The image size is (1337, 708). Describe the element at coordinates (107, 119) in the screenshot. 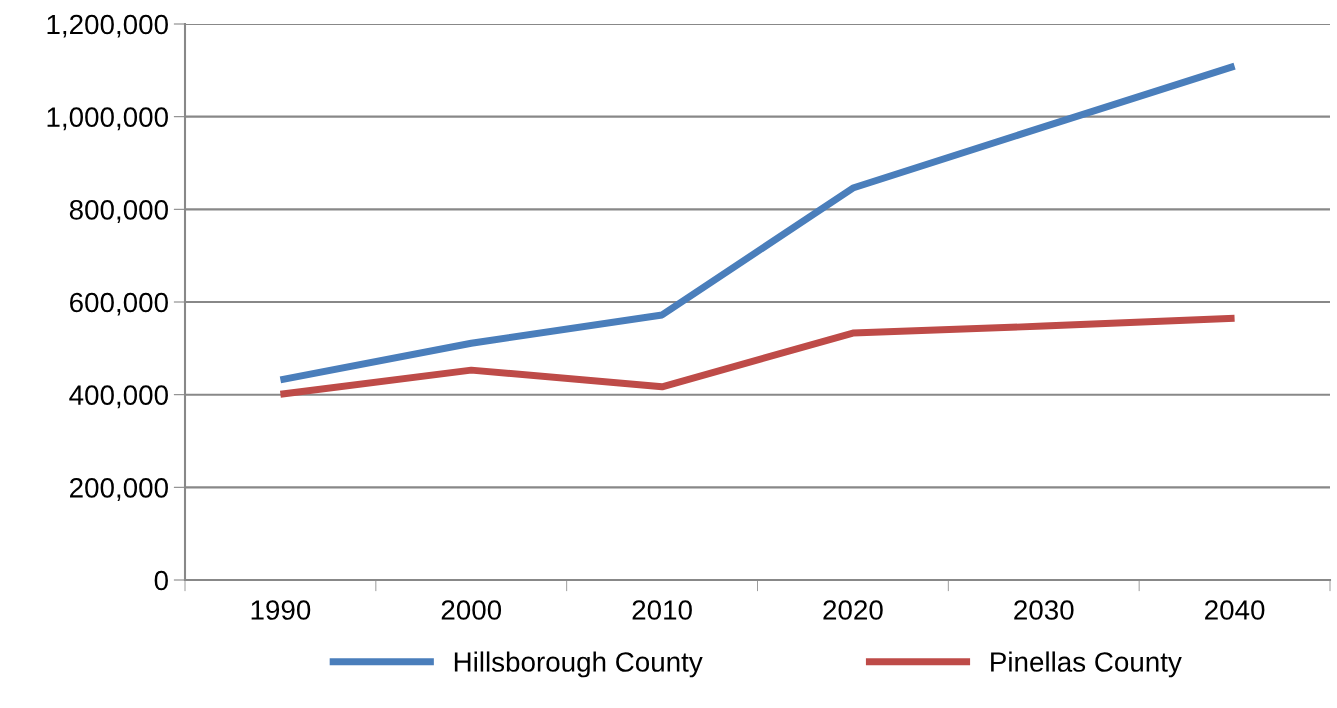

I see `y-tick-label: 1,000,000` at that location.